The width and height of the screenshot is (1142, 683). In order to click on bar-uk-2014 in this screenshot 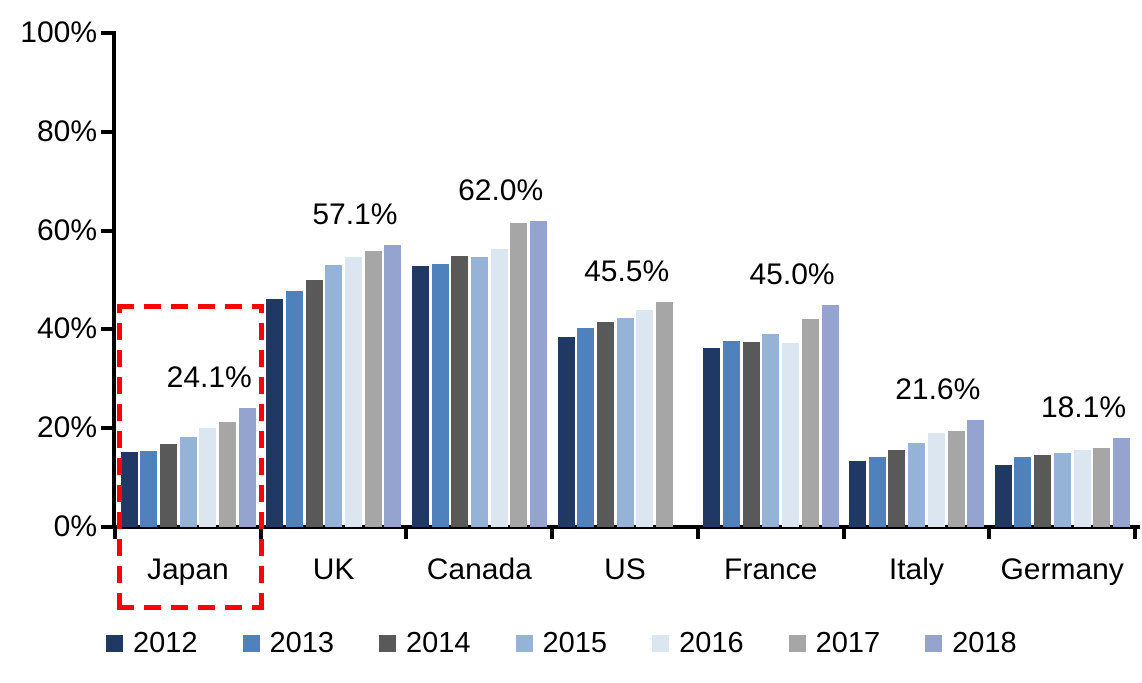, I will do `click(314, 403)`.